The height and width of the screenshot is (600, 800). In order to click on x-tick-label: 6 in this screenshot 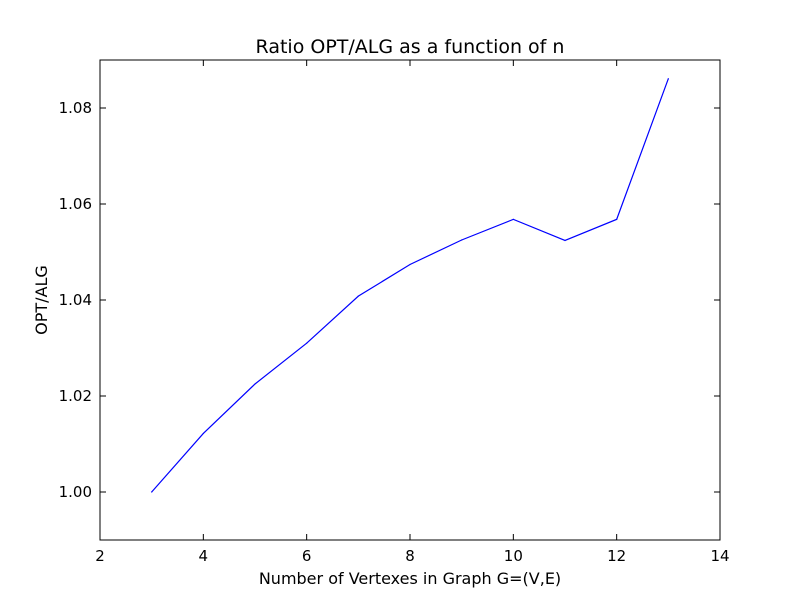, I will do `click(307, 556)`.